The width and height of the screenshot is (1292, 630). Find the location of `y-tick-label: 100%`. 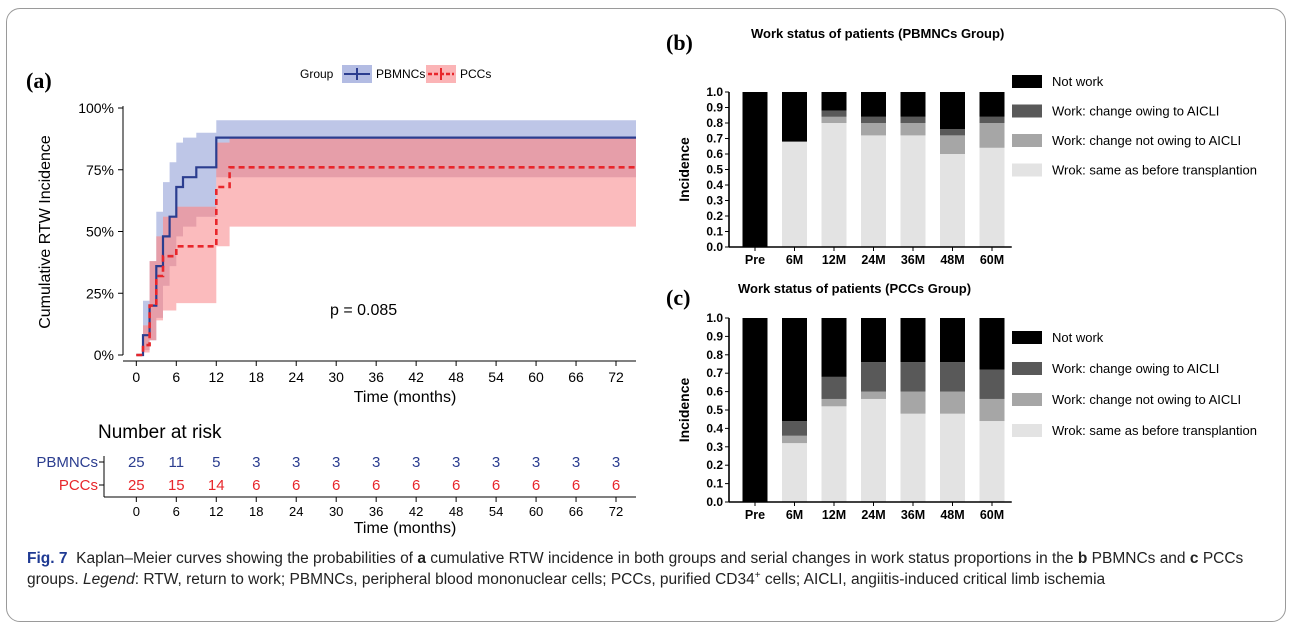

y-tick-label: 100% is located at coordinates (96, 108).